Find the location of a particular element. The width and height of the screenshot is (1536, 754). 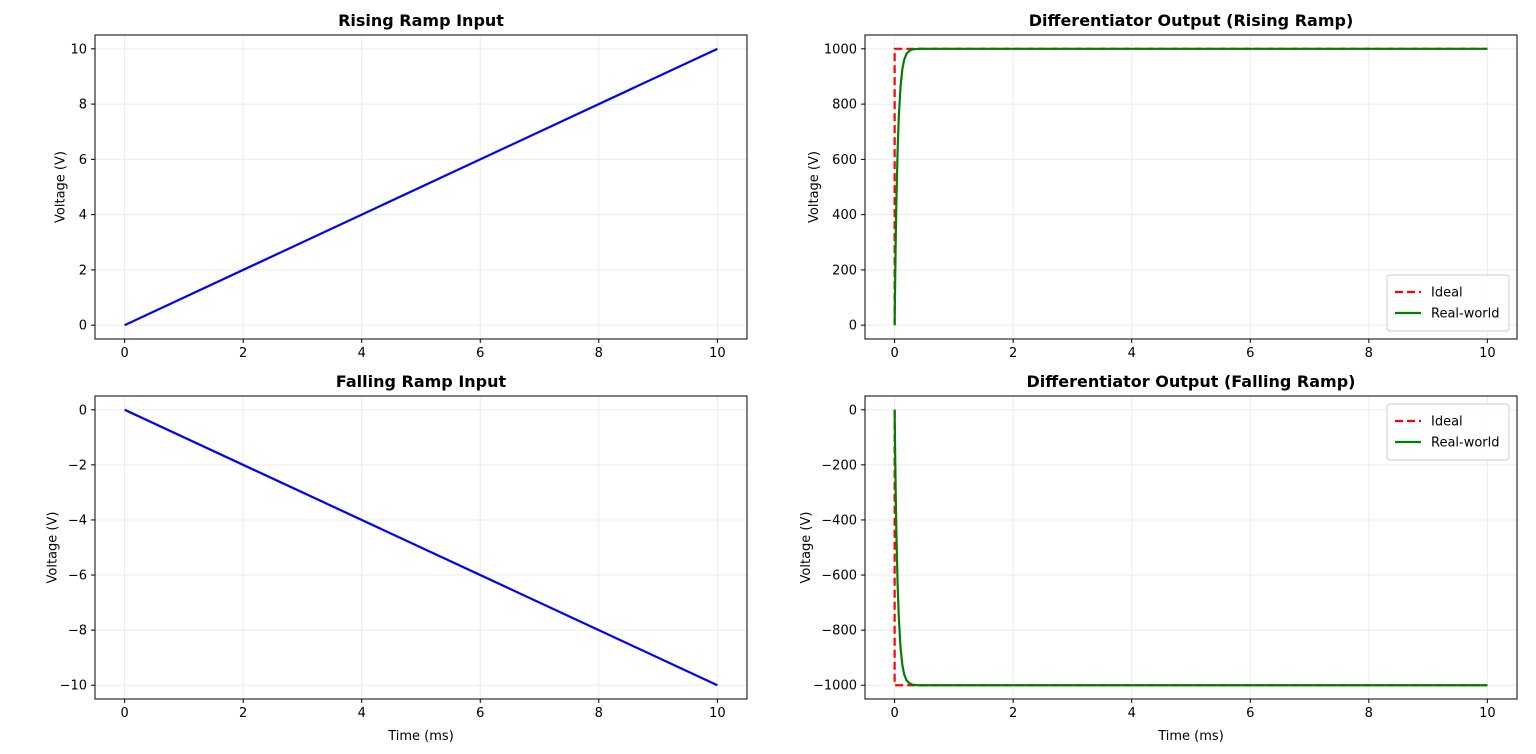

y-tick-label: 10 is located at coordinates (78, 49).